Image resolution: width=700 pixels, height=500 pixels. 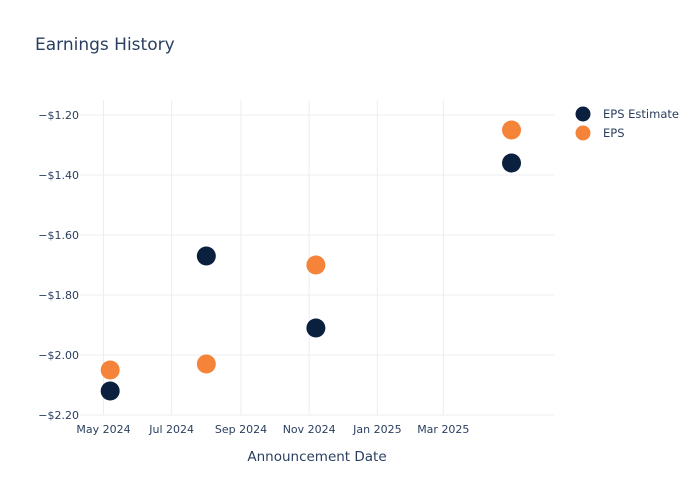 What do you see at coordinates (614, 133) in the screenshot?
I see `legend-label-1: EPS` at bounding box center [614, 133].